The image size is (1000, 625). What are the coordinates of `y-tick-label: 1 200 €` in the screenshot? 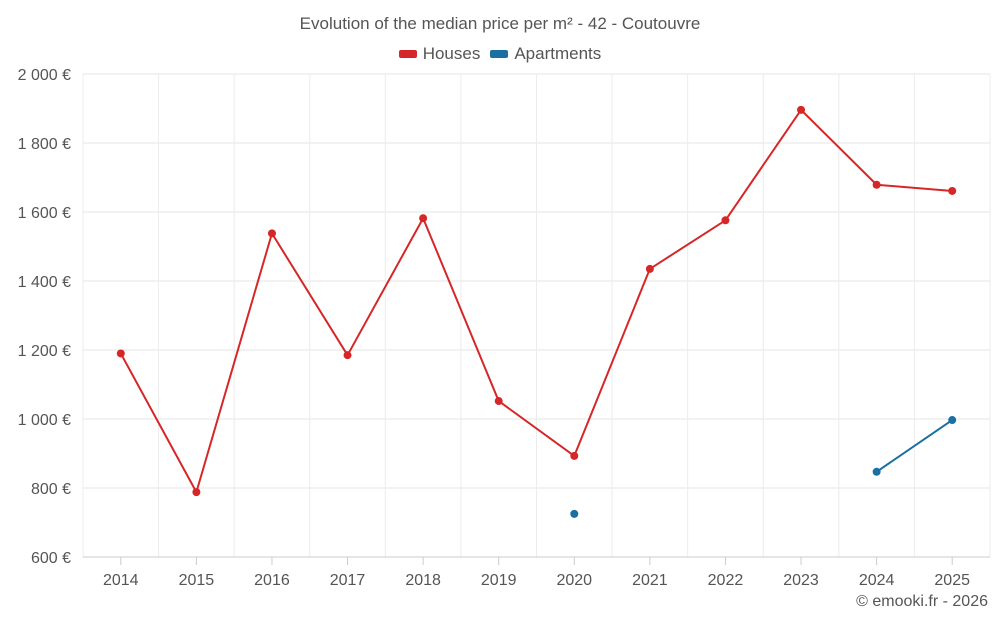 It's located at (44, 351).